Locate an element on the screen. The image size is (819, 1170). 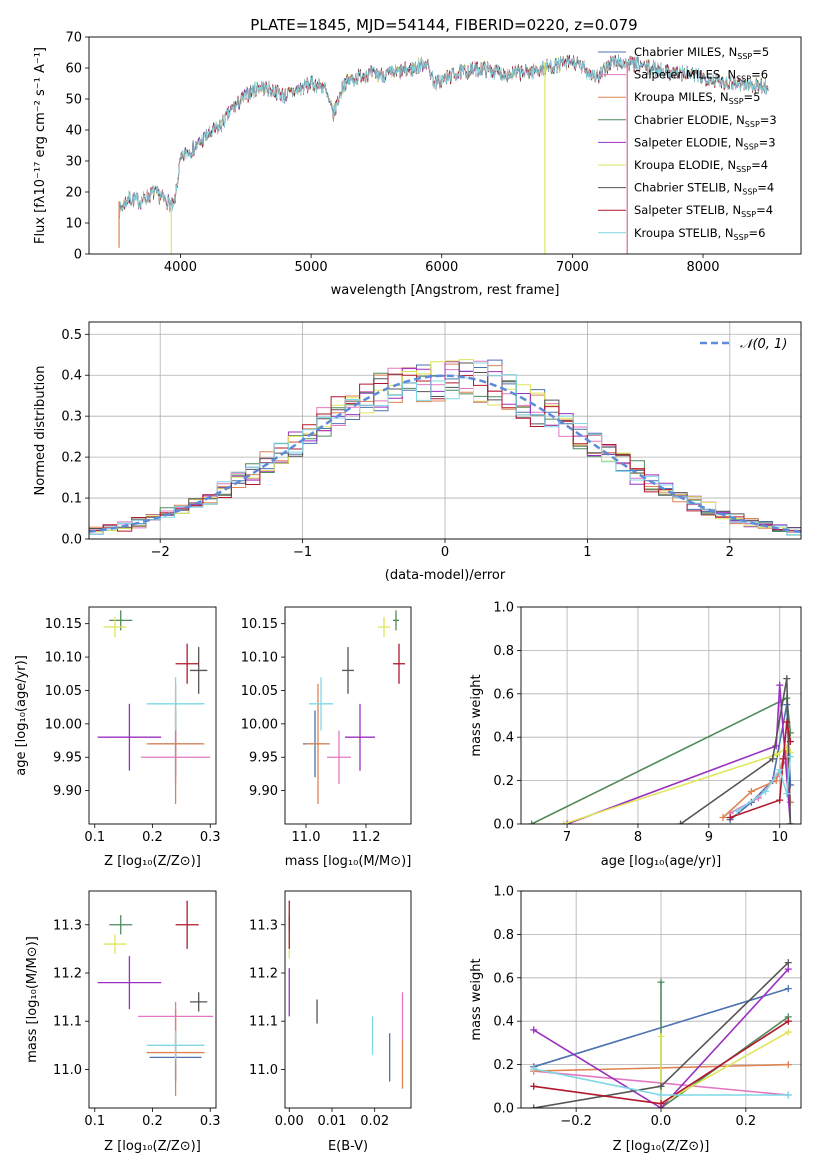
y-tick-label: 50 is located at coordinates (73, 100).